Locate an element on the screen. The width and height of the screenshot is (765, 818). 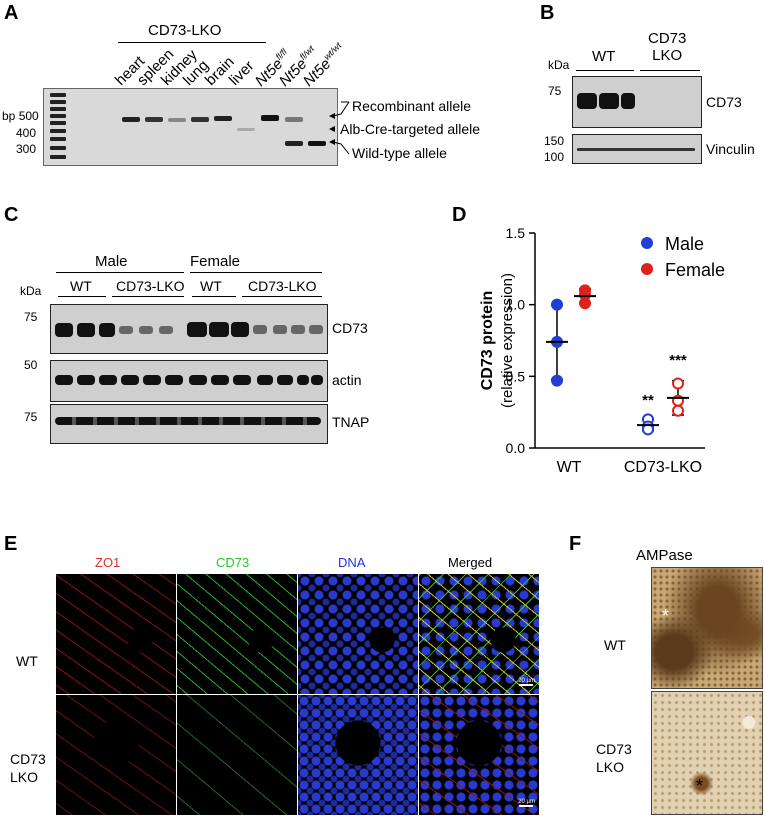
marker-100: 100 is located at coordinates (554, 157).